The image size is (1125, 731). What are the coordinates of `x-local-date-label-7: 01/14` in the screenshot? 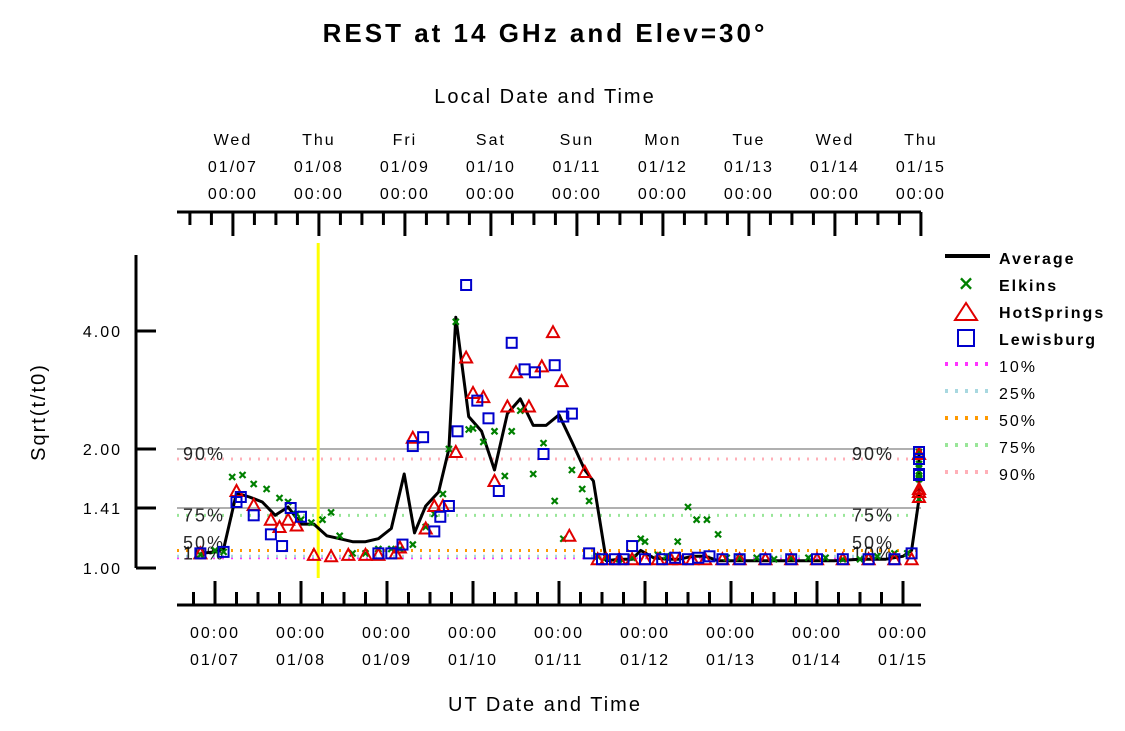 It's located at (835, 167).